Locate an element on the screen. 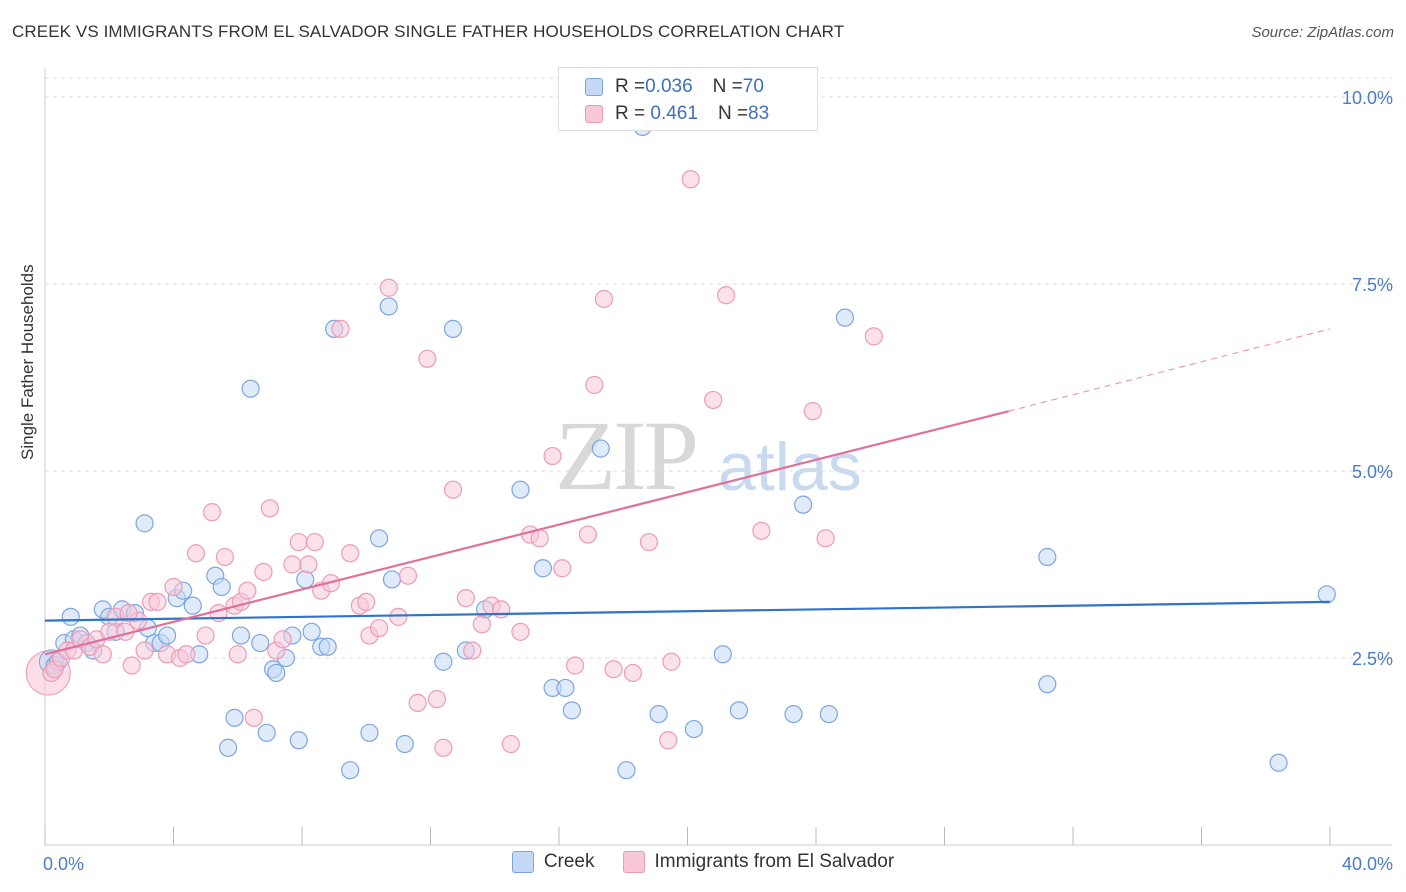 This screenshot has width=1406, height=892. y-axis-label: Single Father Households is located at coordinates (27, 362).